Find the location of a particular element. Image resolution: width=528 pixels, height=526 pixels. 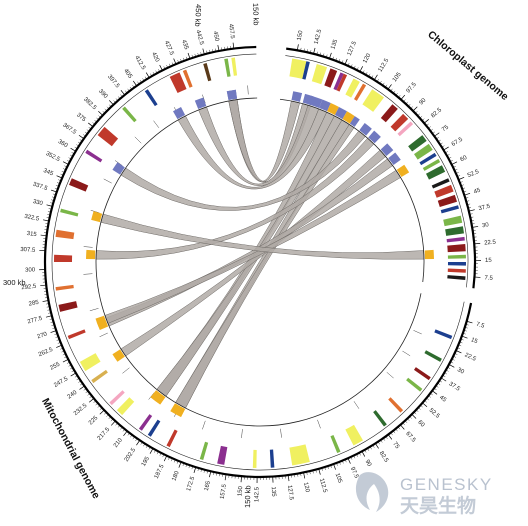

tick-label: 112.5 is located at coordinates (384, 65).